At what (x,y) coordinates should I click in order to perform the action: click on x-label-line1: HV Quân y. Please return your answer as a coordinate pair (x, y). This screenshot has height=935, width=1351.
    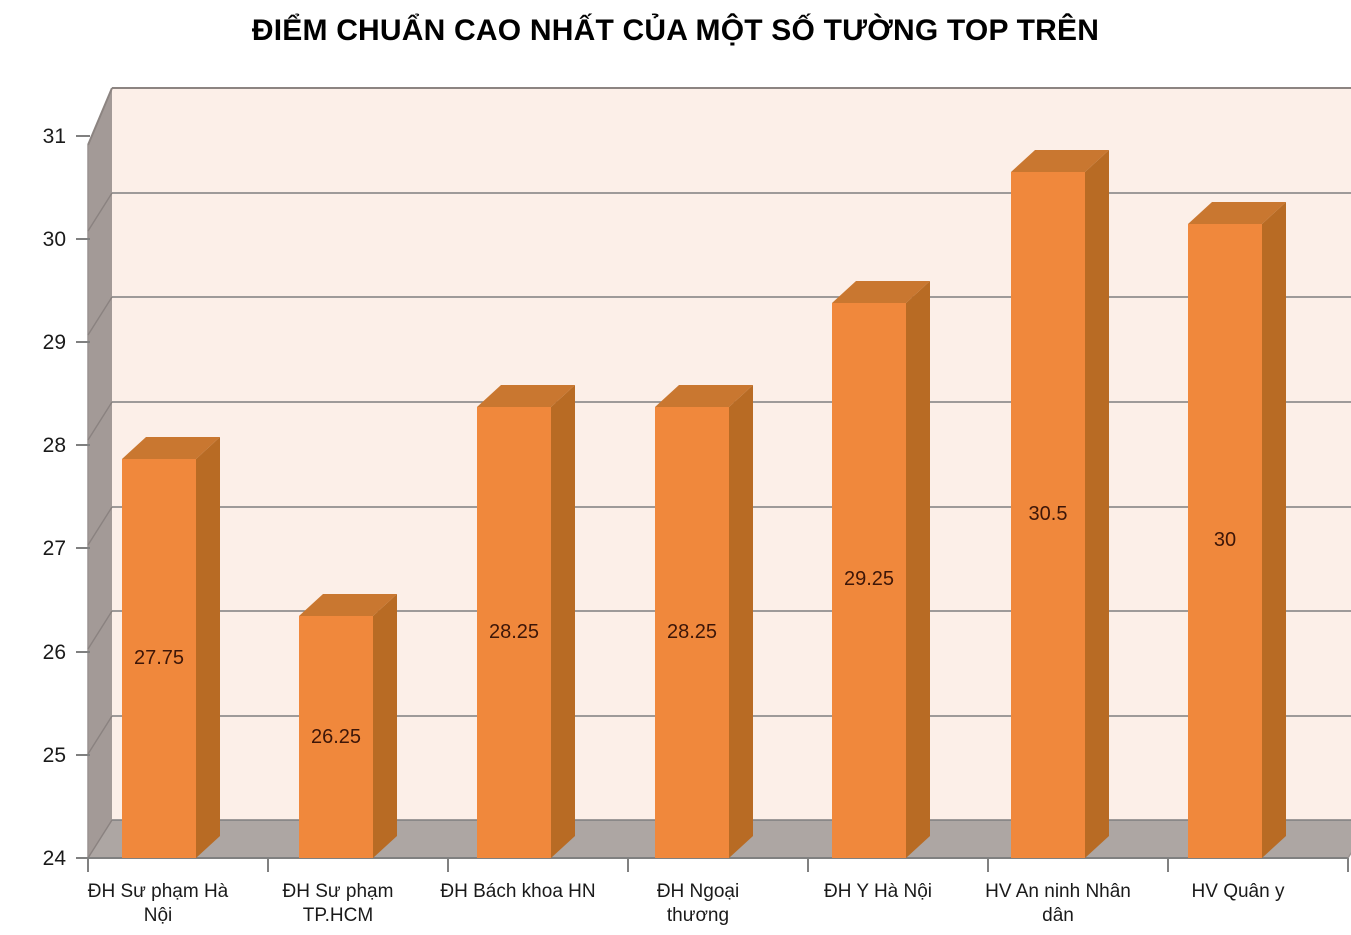
    Looking at the image, I should click on (1238, 891).